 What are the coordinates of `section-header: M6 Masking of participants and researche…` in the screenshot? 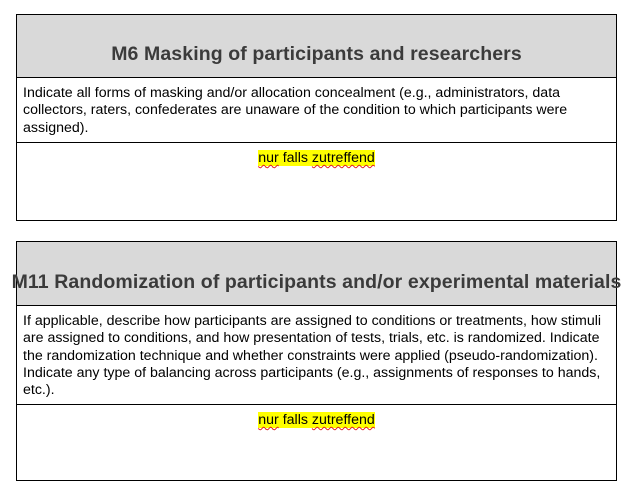 It's located at (316, 46).